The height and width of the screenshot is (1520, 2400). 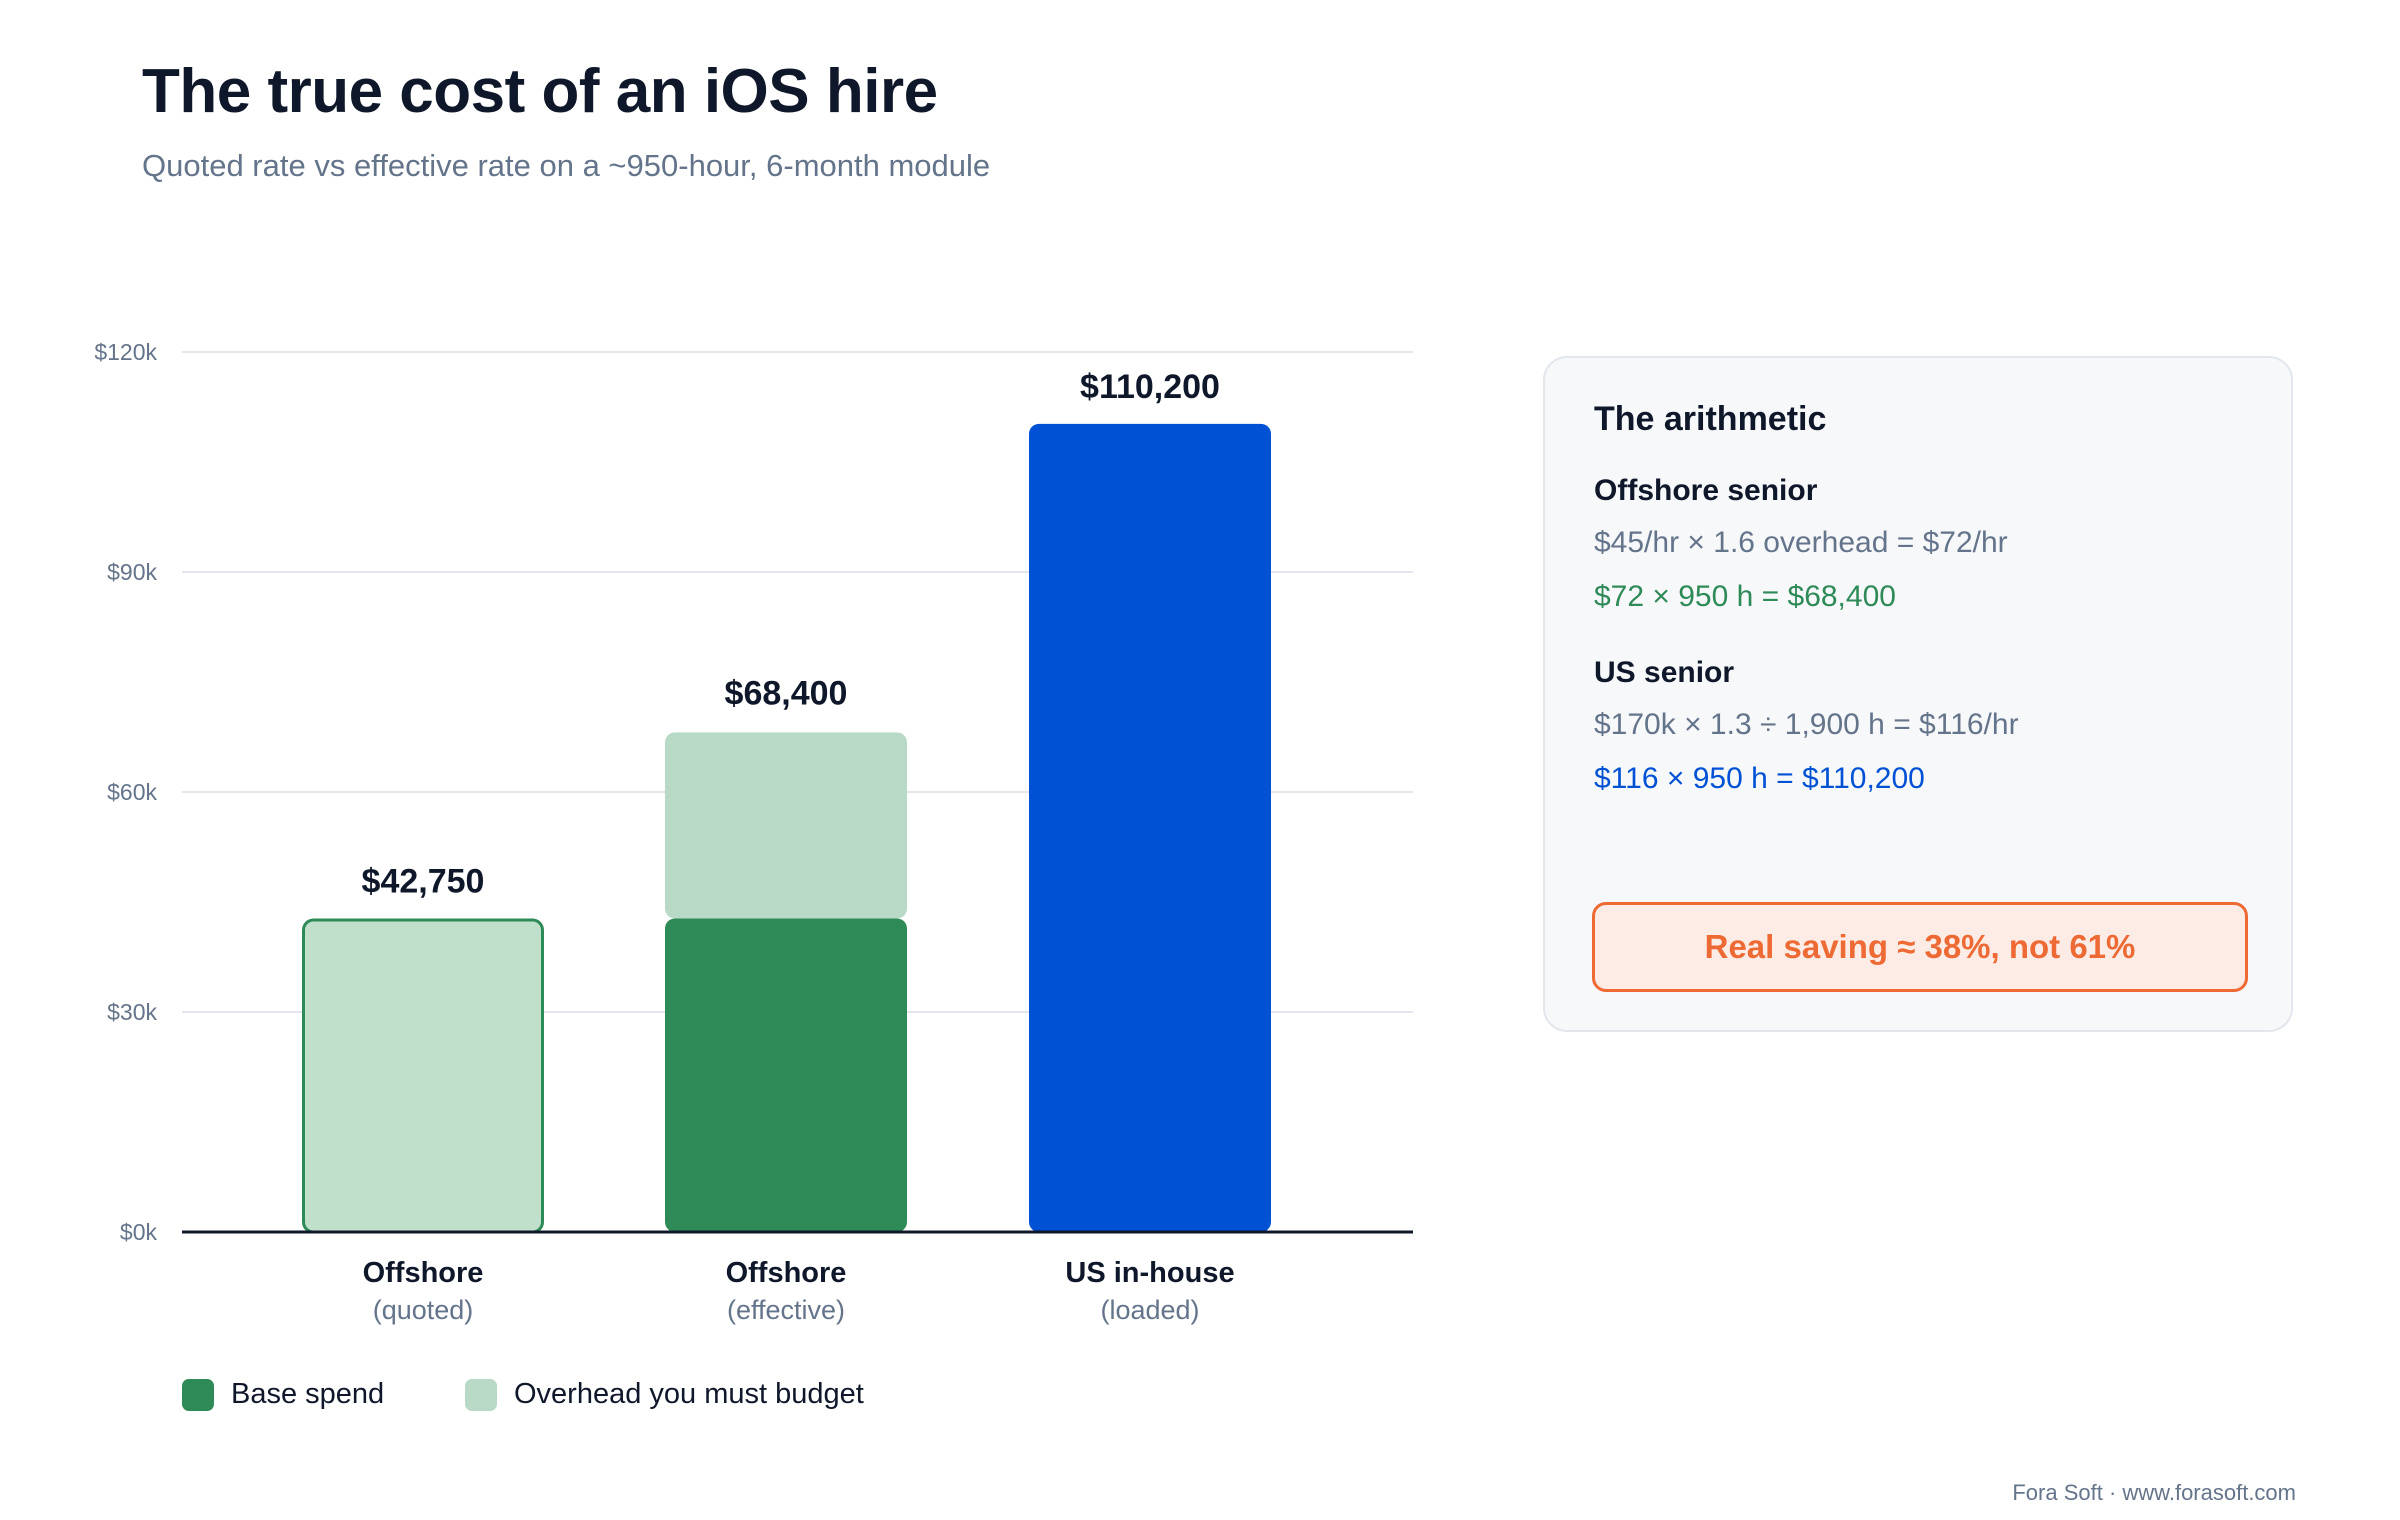 I want to click on x-category-sublabel: (loaded), so click(x=1149, y=1310).